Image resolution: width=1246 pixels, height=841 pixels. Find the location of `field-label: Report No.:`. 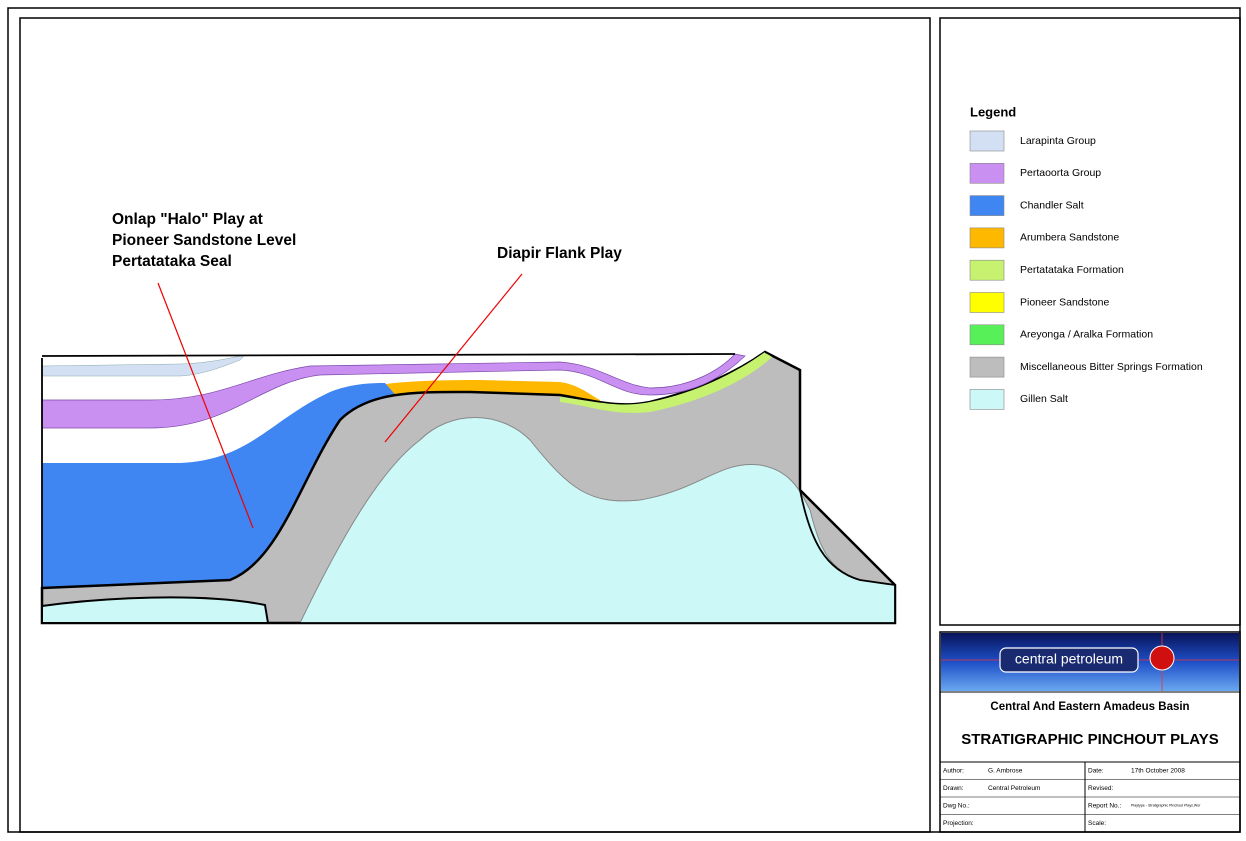

field-label: Report No.: is located at coordinates (1104, 805).